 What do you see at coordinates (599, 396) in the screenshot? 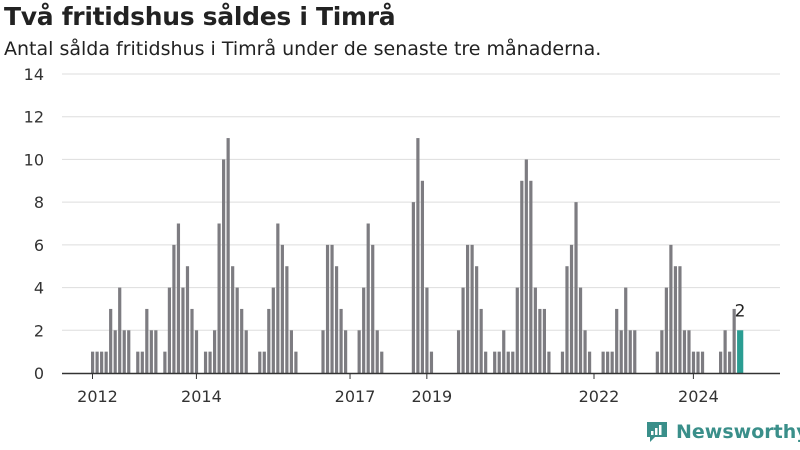
I see `x-tick-label: 2022` at bounding box center [599, 396].